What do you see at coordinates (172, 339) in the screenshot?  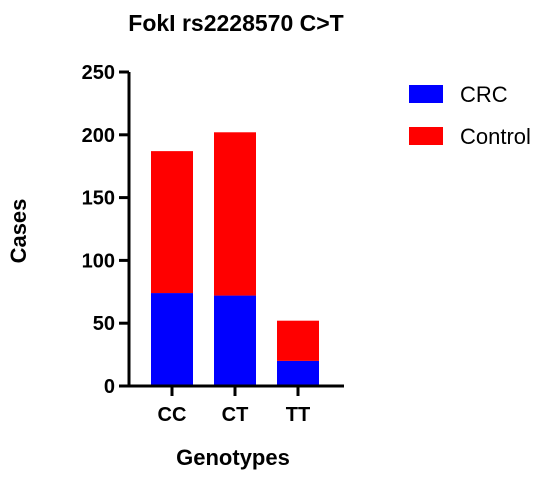 I see `bar-crc-cc` at bounding box center [172, 339].